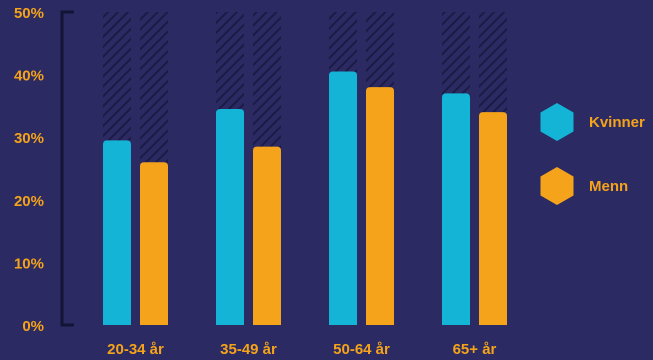 The width and height of the screenshot is (653, 360). Describe the element at coordinates (67, 168) in the screenshot. I see `y-axis-line` at that location.